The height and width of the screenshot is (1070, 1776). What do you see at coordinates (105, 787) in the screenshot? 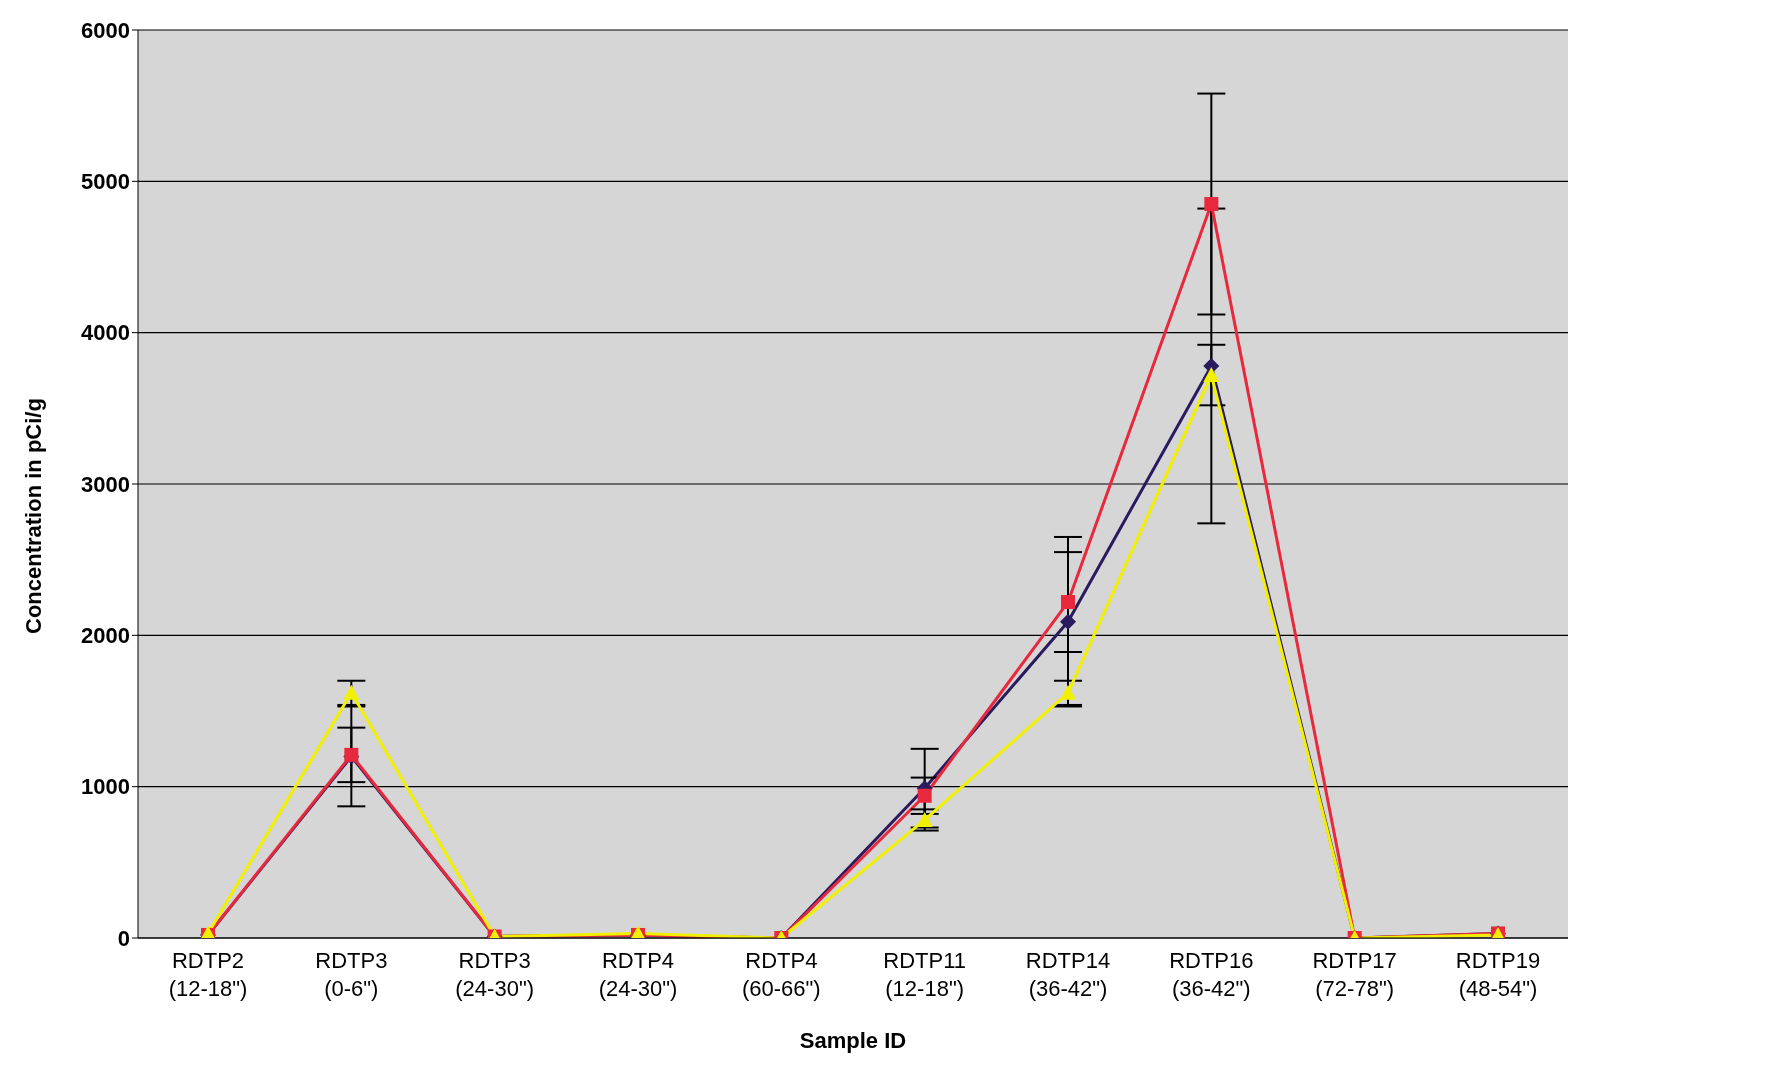
I see `y-tick-label: 1000` at bounding box center [105, 787].